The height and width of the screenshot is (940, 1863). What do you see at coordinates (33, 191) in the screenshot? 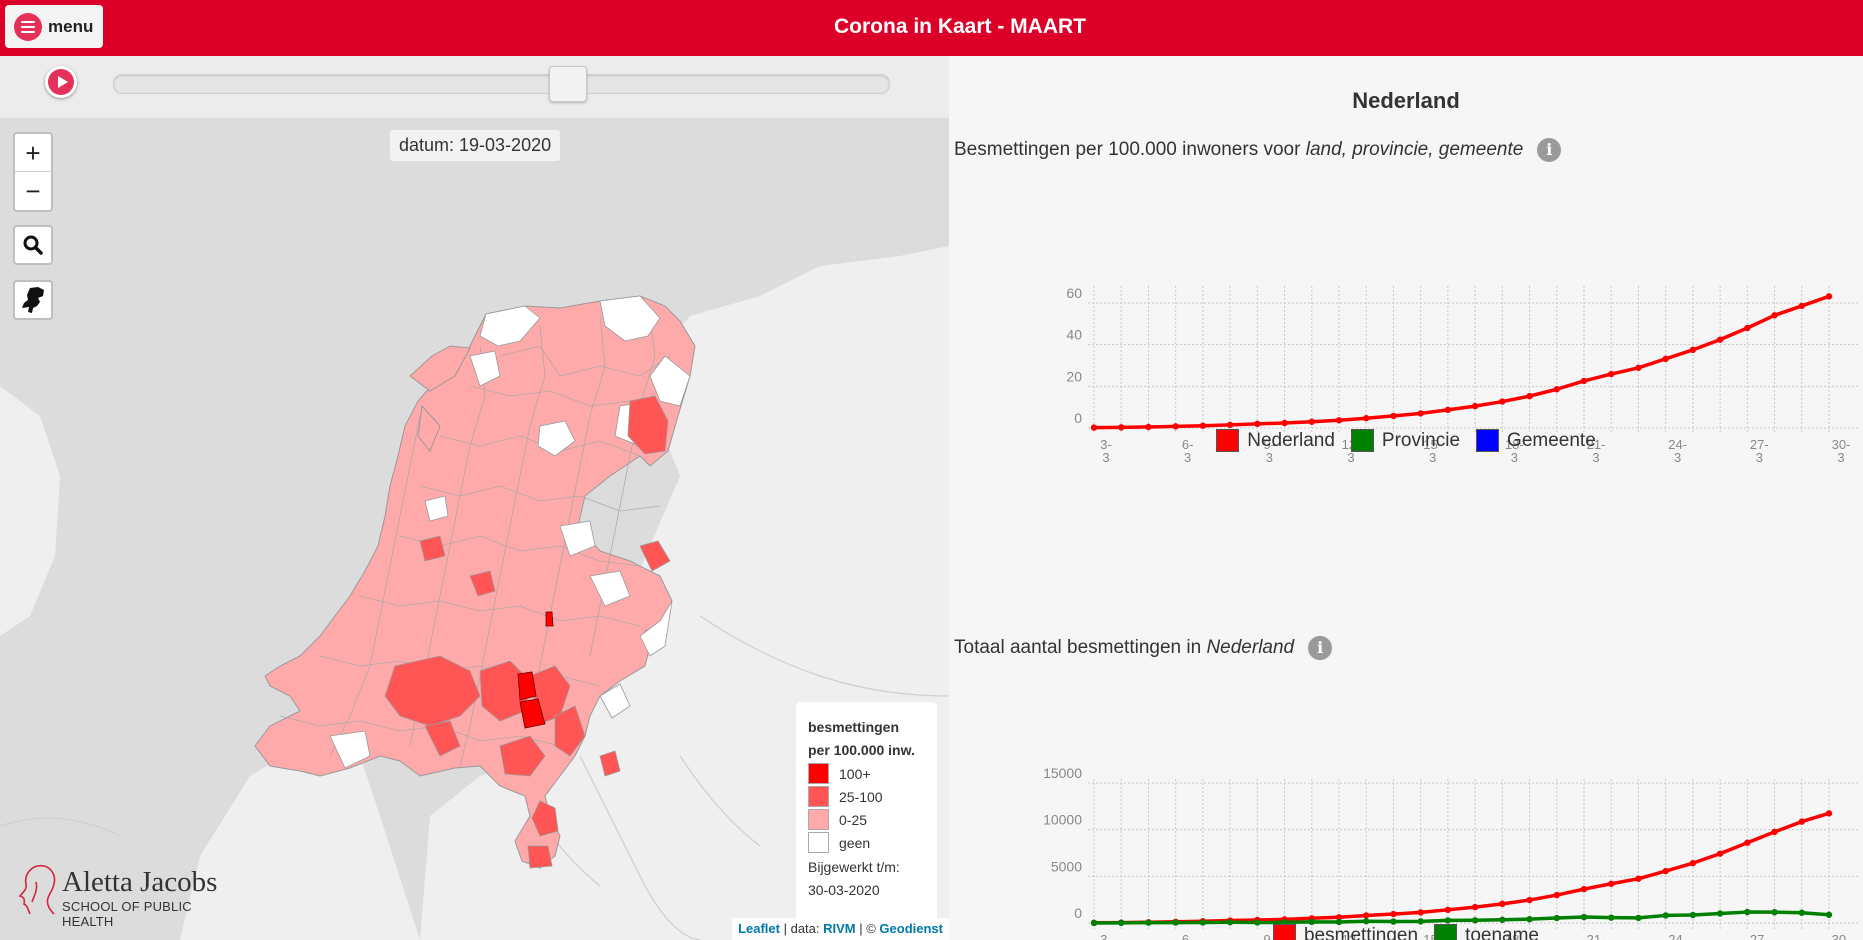
I see `zoom-out-button: −` at bounding box center [33, 191].